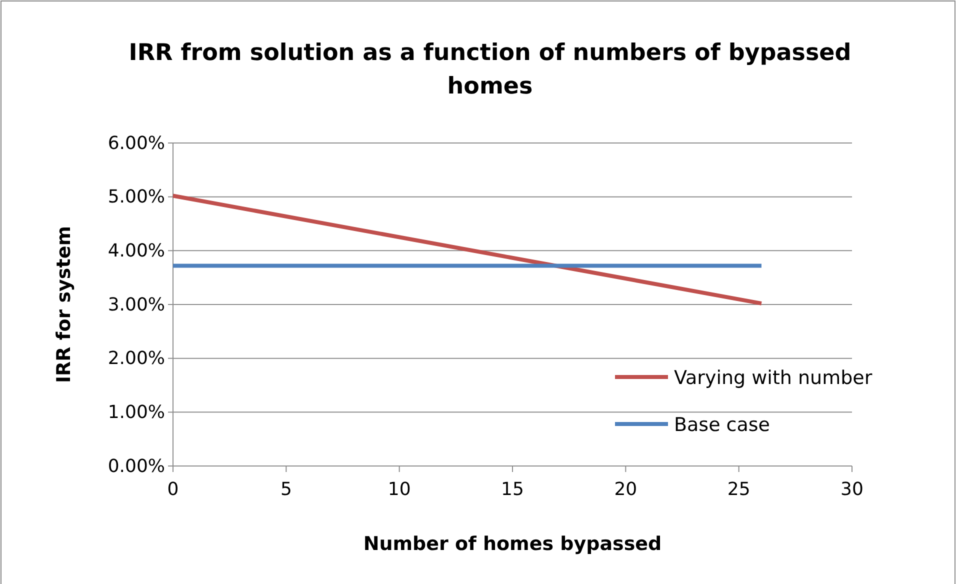 This screenshot has width=958, height=584. What do you see at coordinates (626, 489) in the screenshot?
I see `x-tick-label: 20` at bounding box center [626, 489].